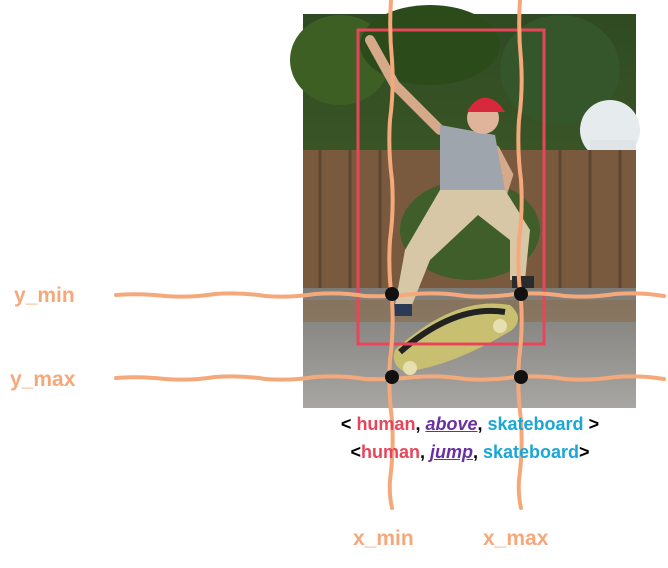 This screenshot has width=668, height=568. Describe the element at coordinates (392, 294) in the screenshot. I see `corner-marker-xmin-ymin` at that location.